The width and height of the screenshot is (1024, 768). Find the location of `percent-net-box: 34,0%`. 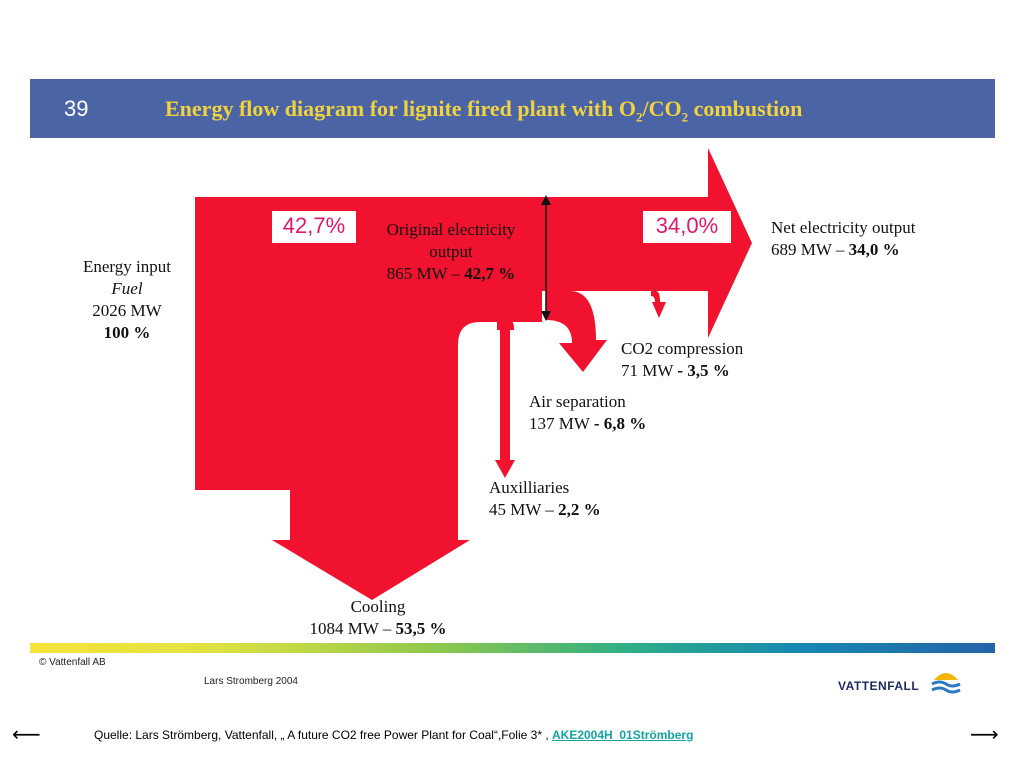

percent-net-box: 34,0% is located at coordinates (687, 227).